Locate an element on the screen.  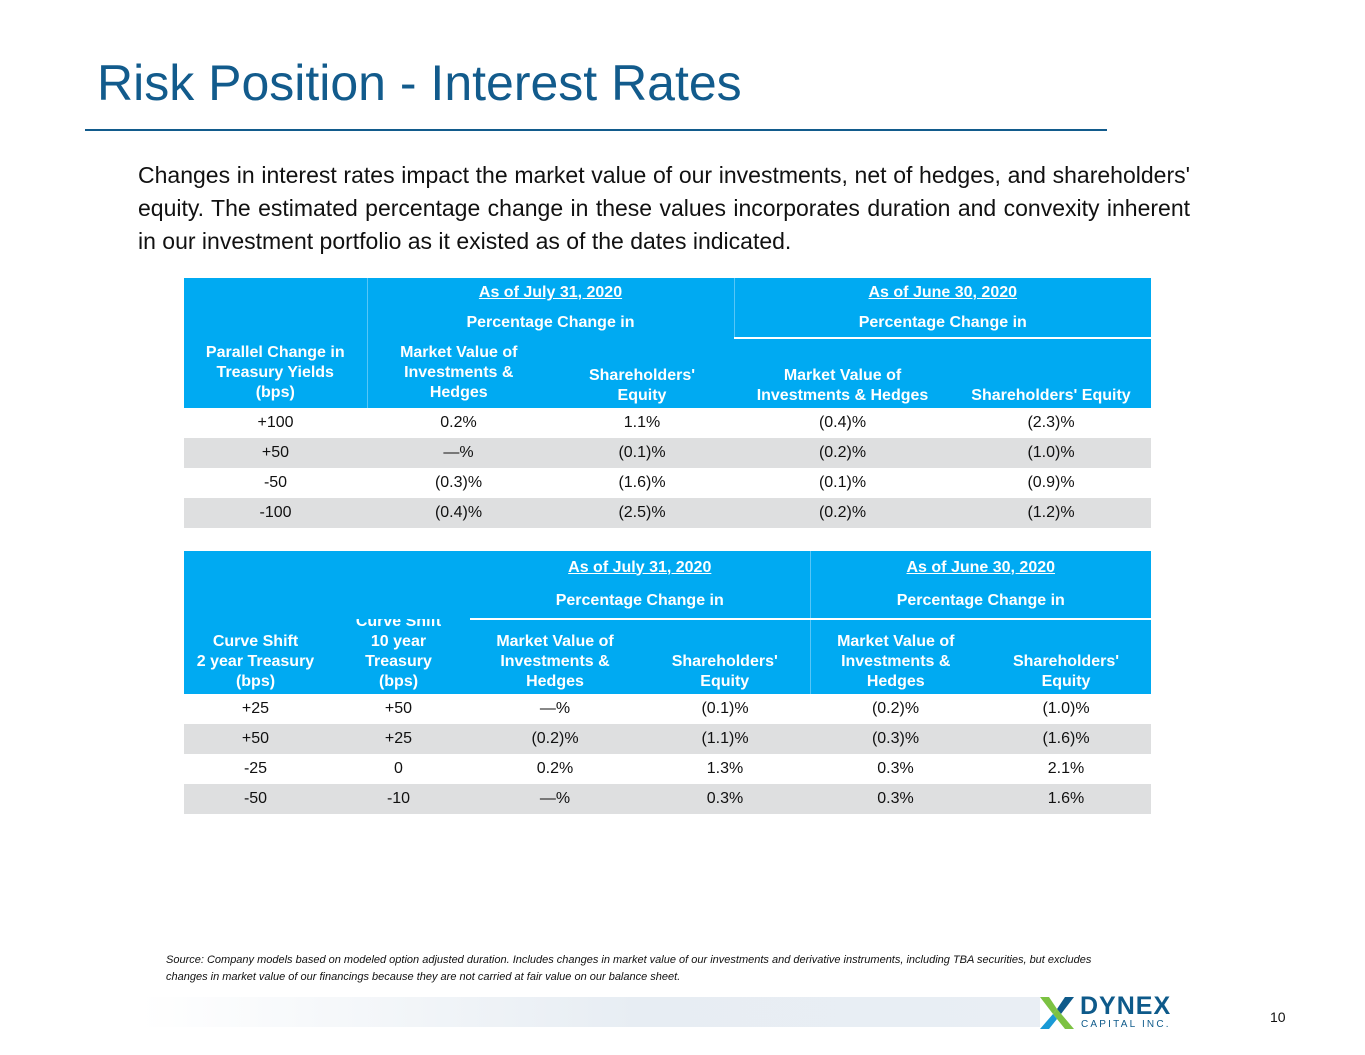
footer-gradient-band is located at coordinates (590, 1012).